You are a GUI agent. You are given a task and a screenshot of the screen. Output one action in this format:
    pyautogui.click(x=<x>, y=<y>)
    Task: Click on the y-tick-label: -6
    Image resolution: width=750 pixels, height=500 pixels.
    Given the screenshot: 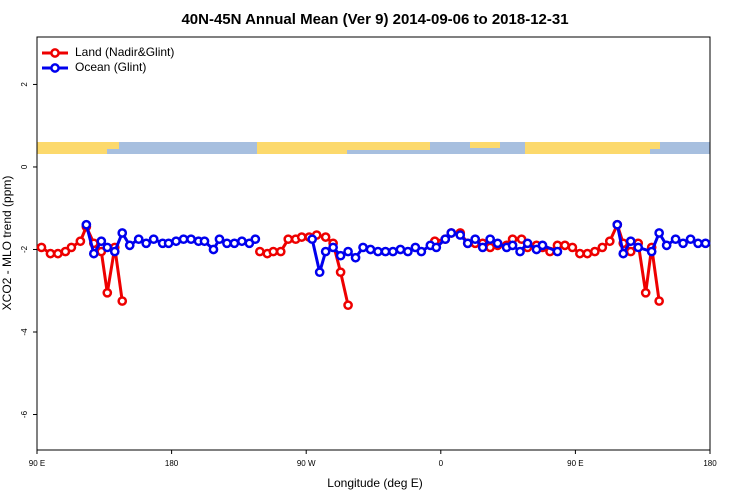 What is the action you would take?
    pyautogui.click(x=24, y=414)
    